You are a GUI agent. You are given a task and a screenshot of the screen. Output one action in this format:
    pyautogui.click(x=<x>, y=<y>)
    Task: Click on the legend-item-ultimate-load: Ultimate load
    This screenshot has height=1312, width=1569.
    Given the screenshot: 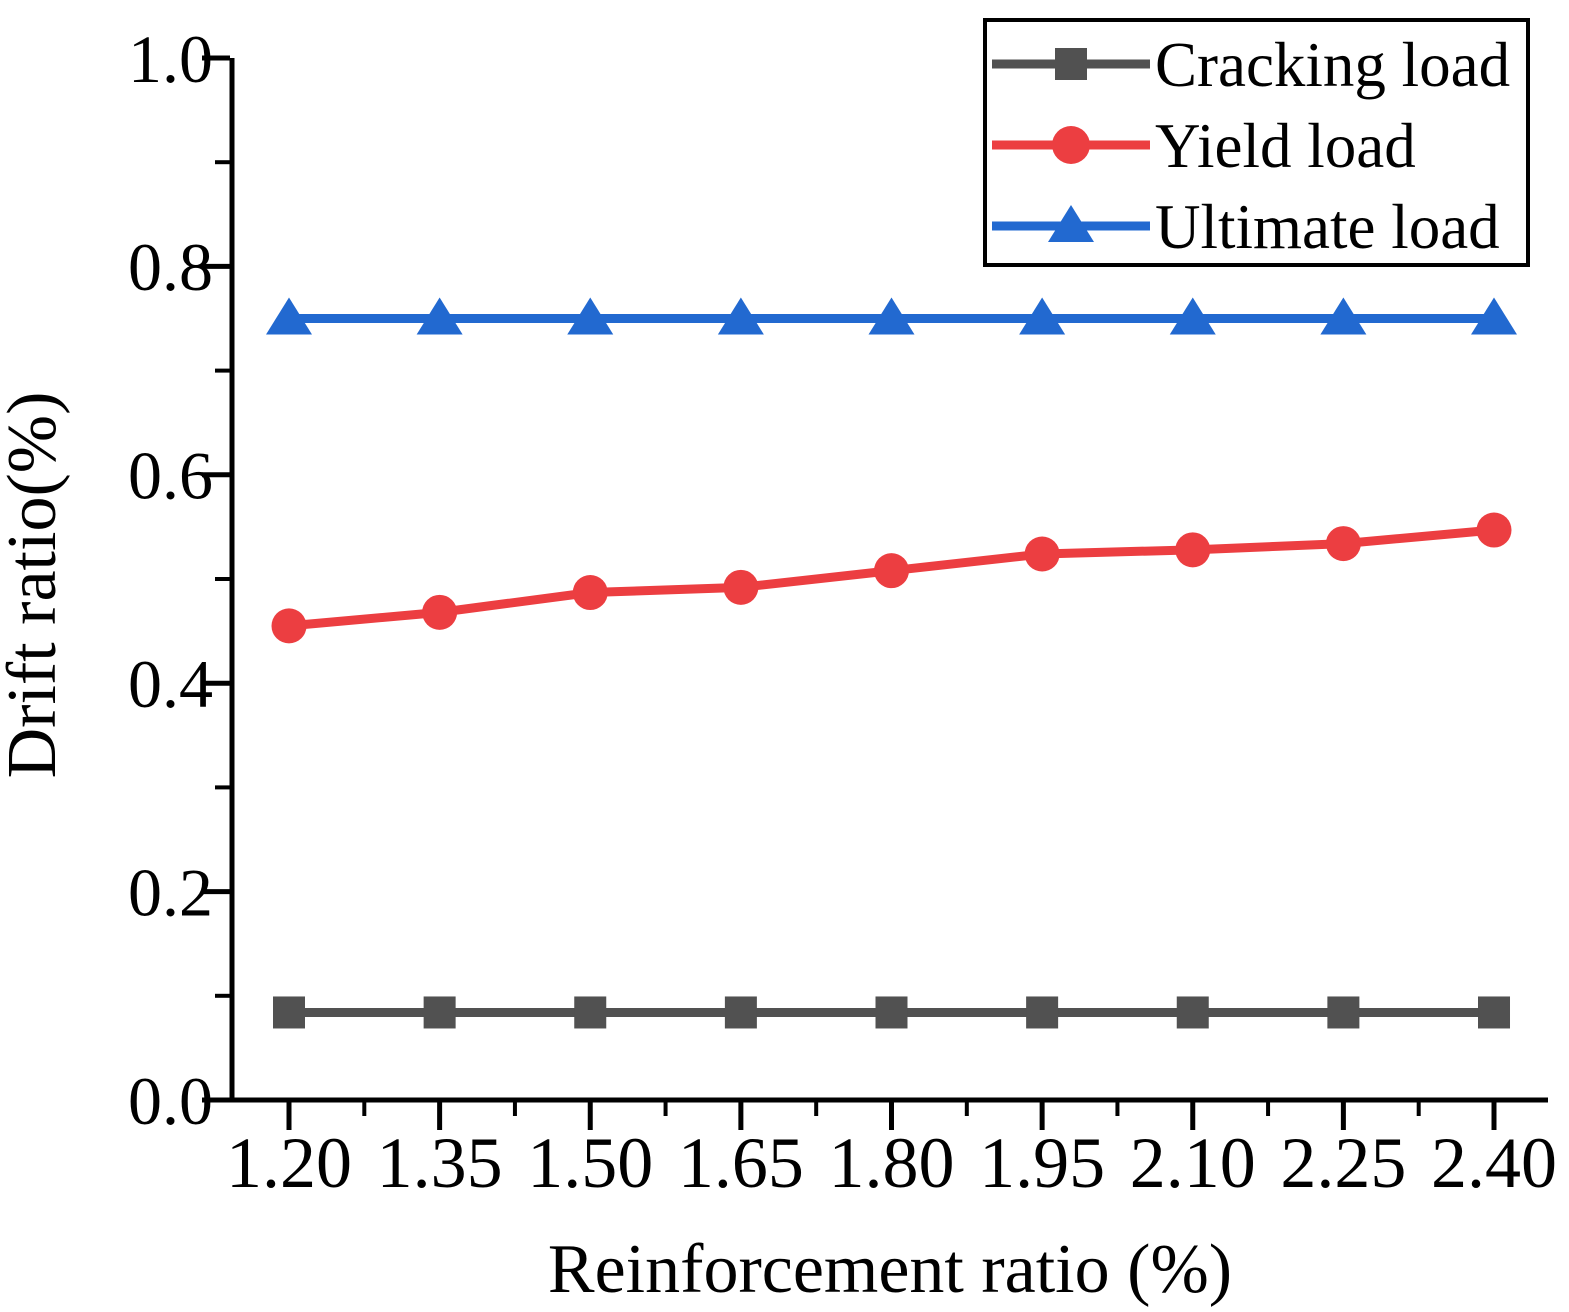 What is the action you would take?
    pyautogui.click(x=1246, y=227)
    